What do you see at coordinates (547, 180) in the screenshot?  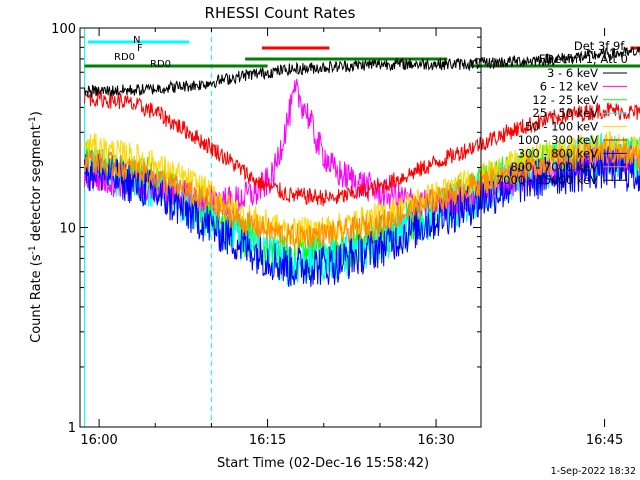 I see `legend-label: 7000 - 15000 keV` at bounding box center [547, 180].